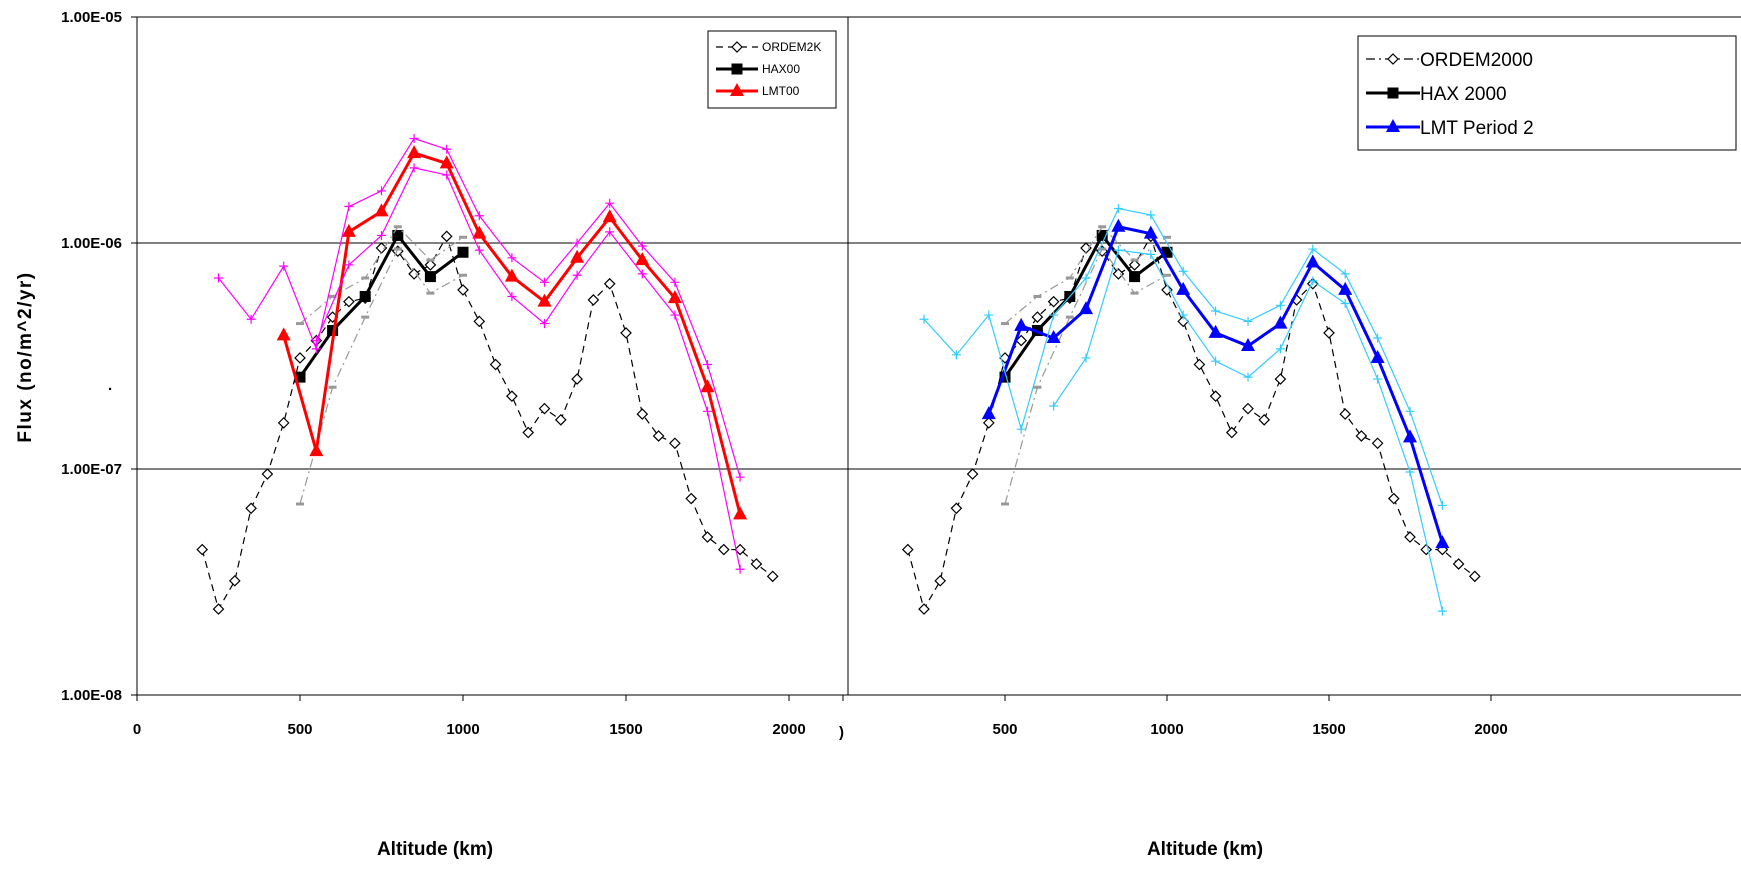  What do you see at coordinates (137, 729) in the screenshot?
I see `x-tick-label: 0` at bounding box center [137, 729].